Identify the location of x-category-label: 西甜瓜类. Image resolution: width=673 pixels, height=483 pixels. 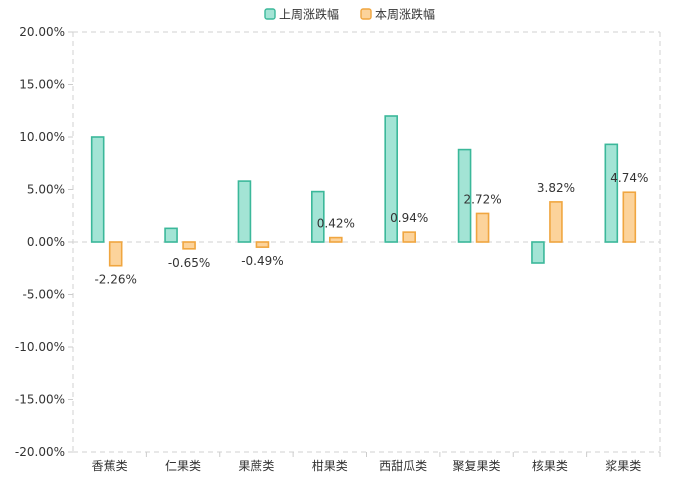
(403, 466).